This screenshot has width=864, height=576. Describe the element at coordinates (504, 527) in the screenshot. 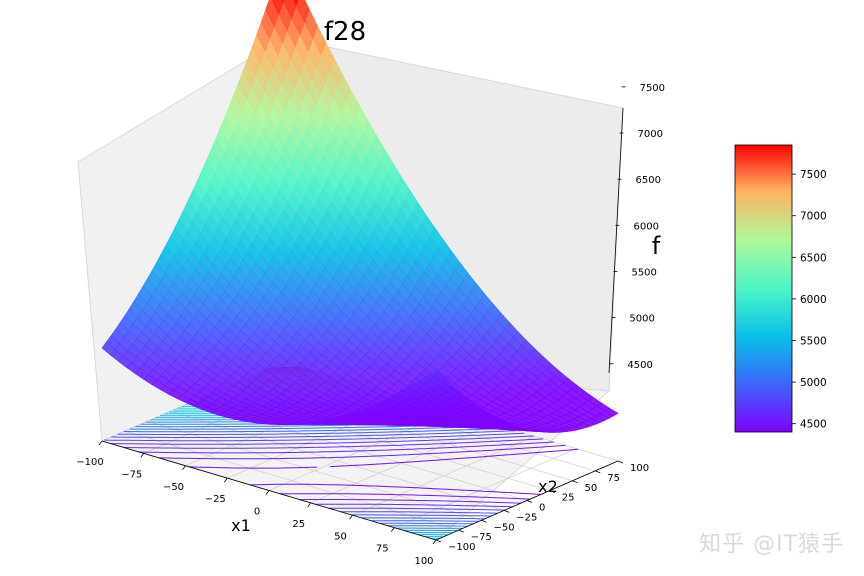

I see `y-tick-label: −50` at that location.